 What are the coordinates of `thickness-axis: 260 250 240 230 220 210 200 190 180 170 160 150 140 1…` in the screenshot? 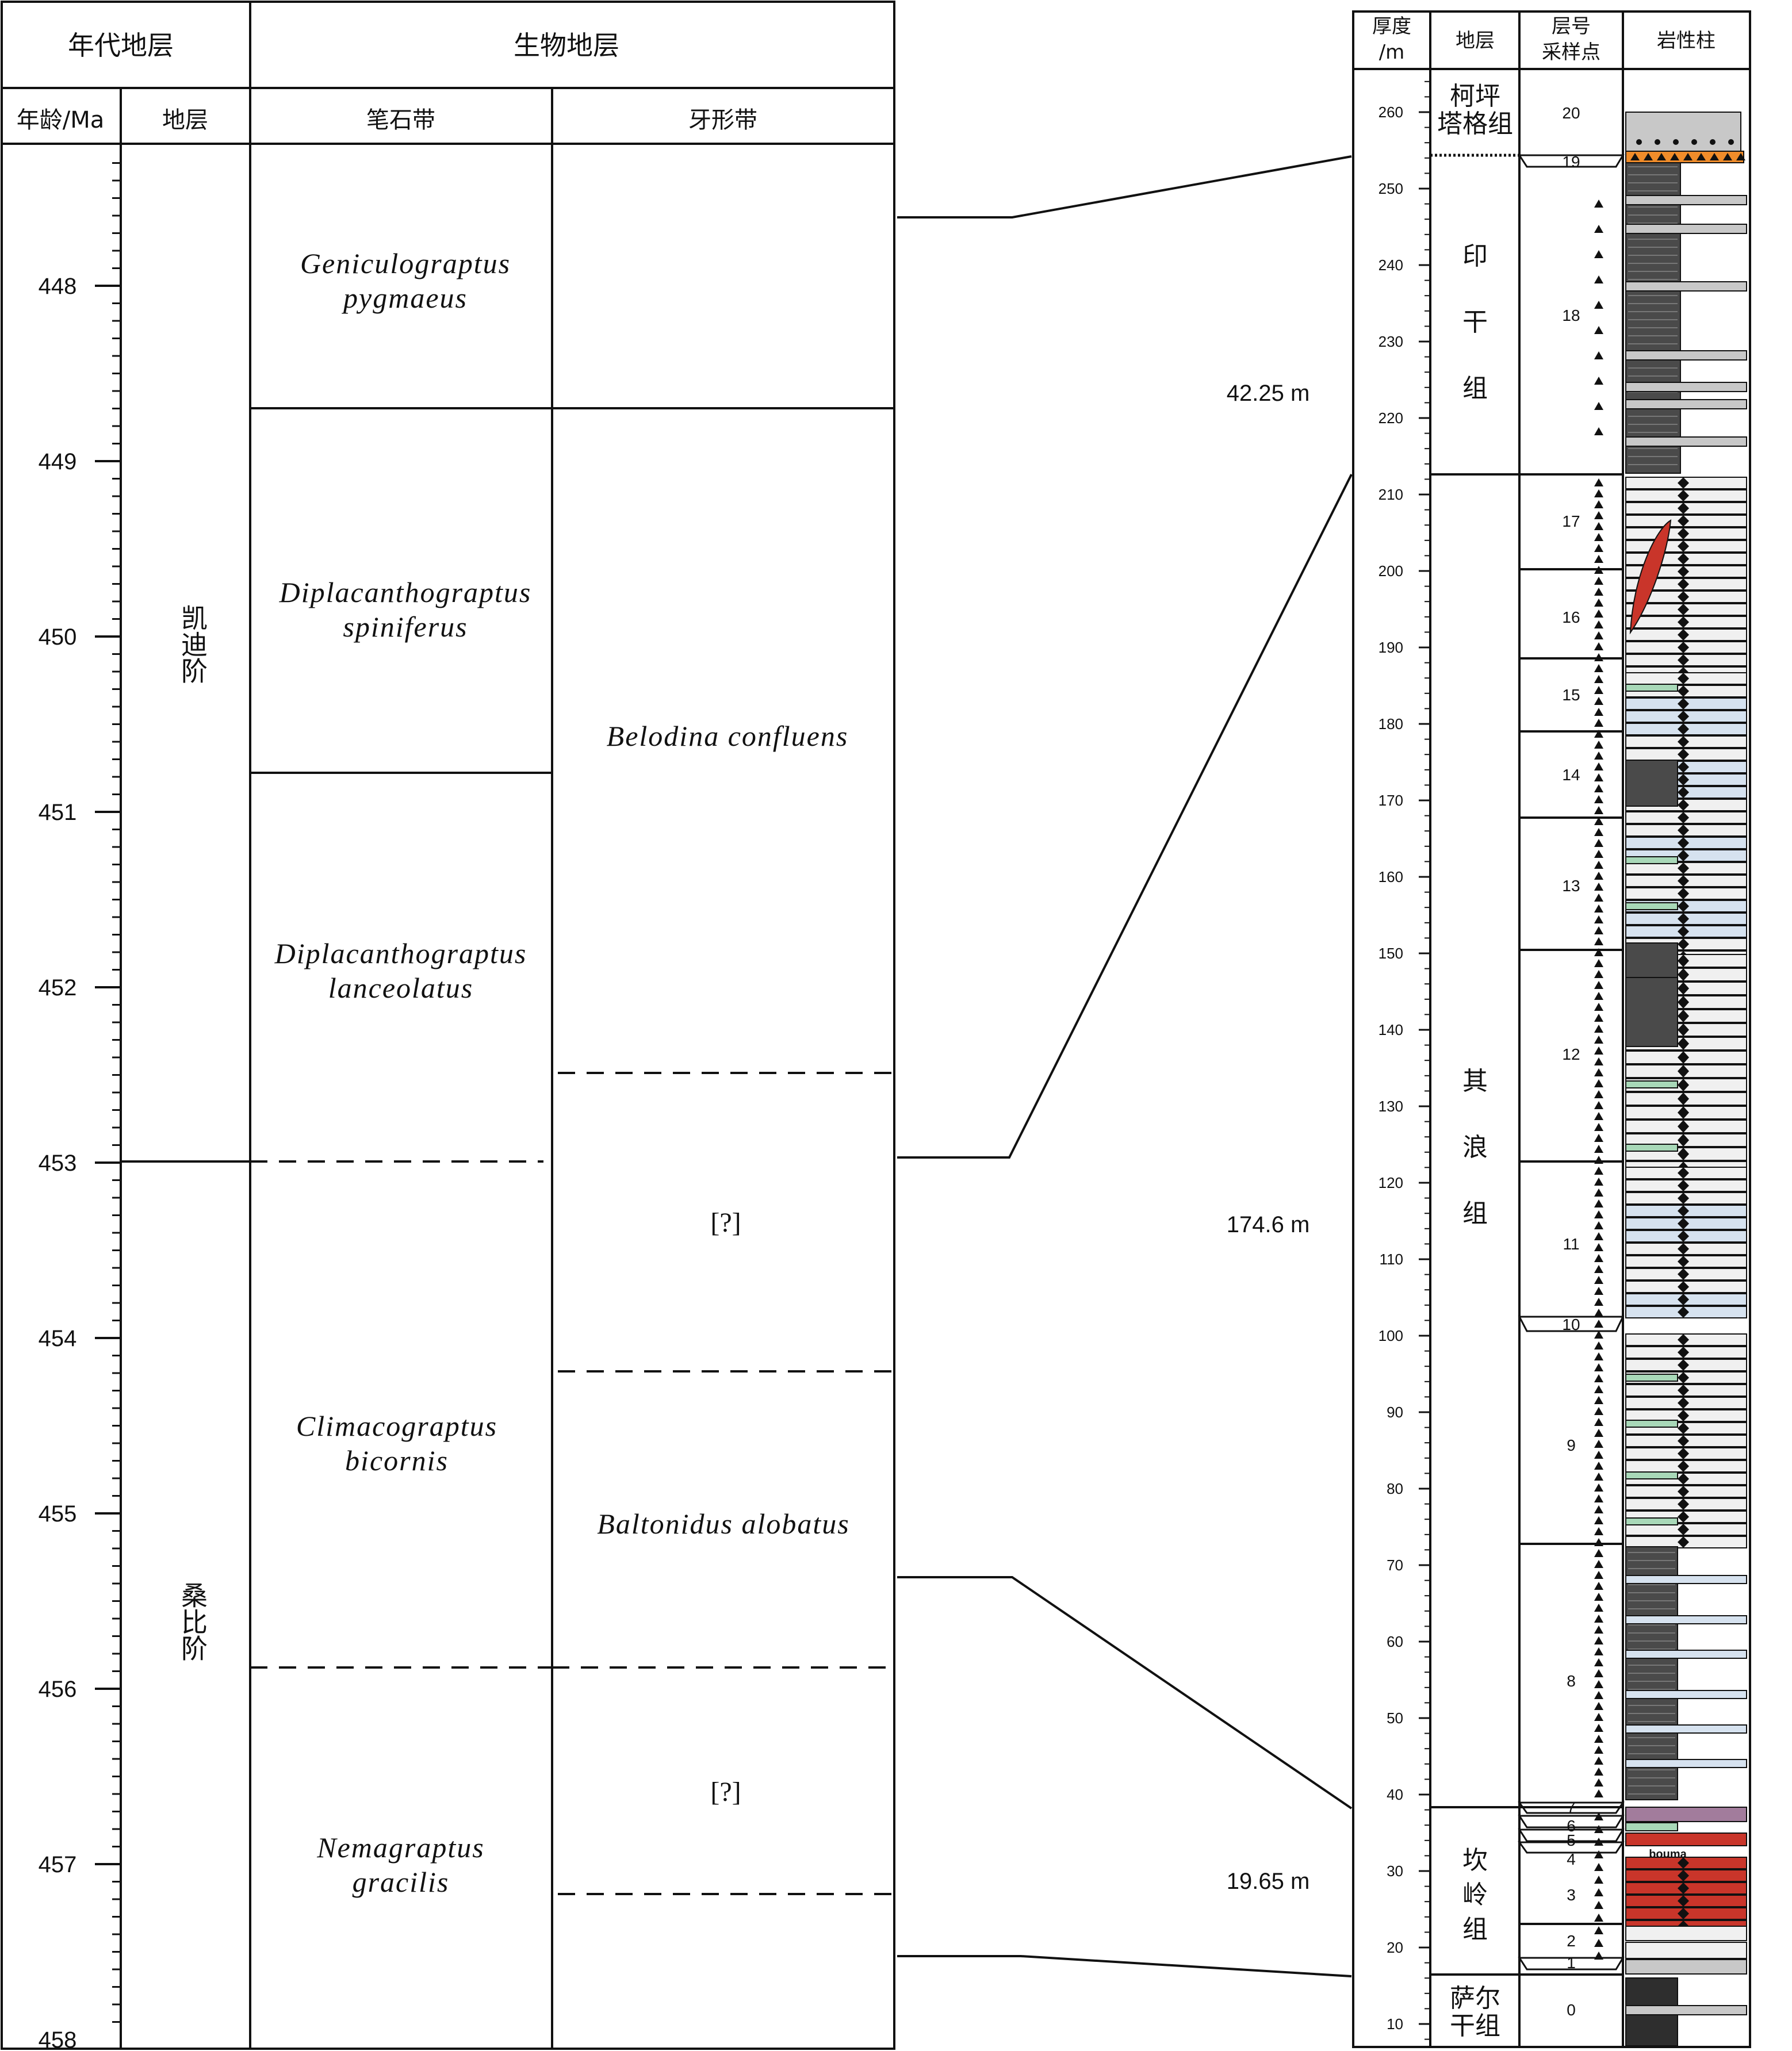 It's located at (1404, 1060).